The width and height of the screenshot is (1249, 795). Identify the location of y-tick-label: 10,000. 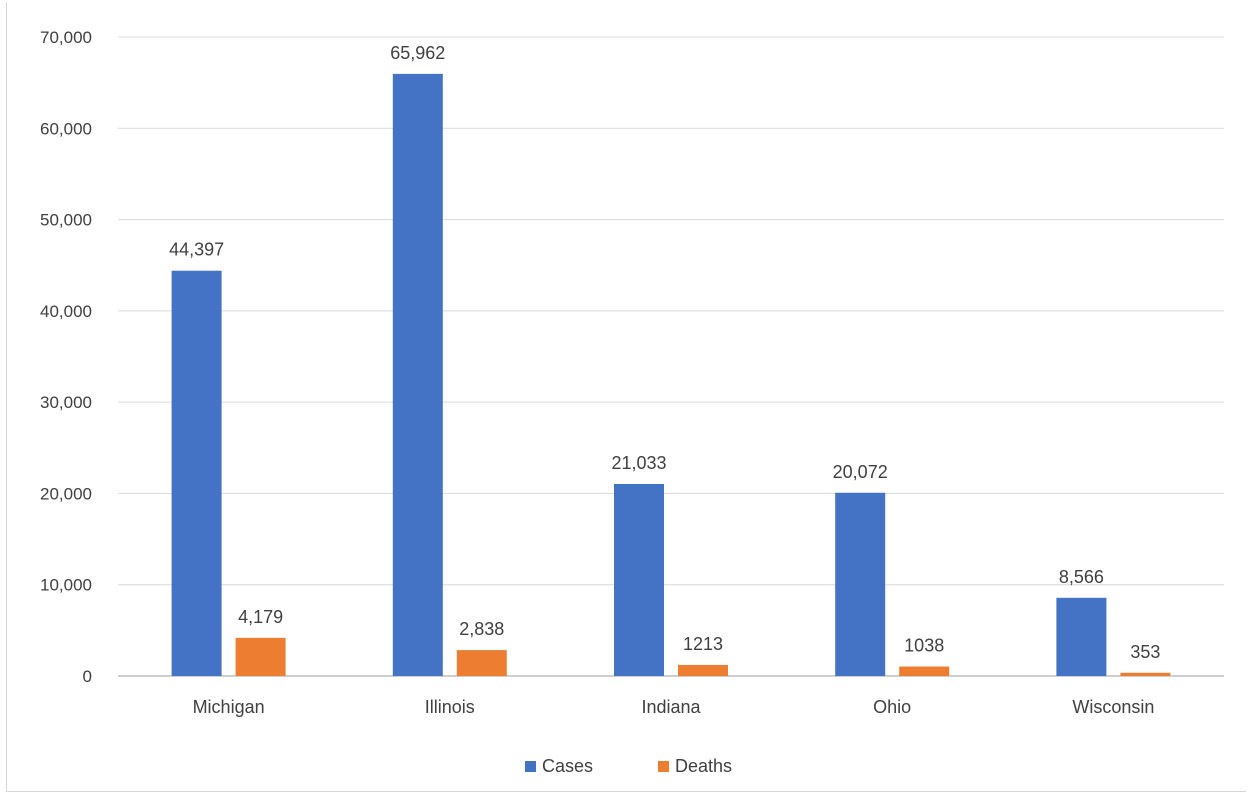
(66, 585).